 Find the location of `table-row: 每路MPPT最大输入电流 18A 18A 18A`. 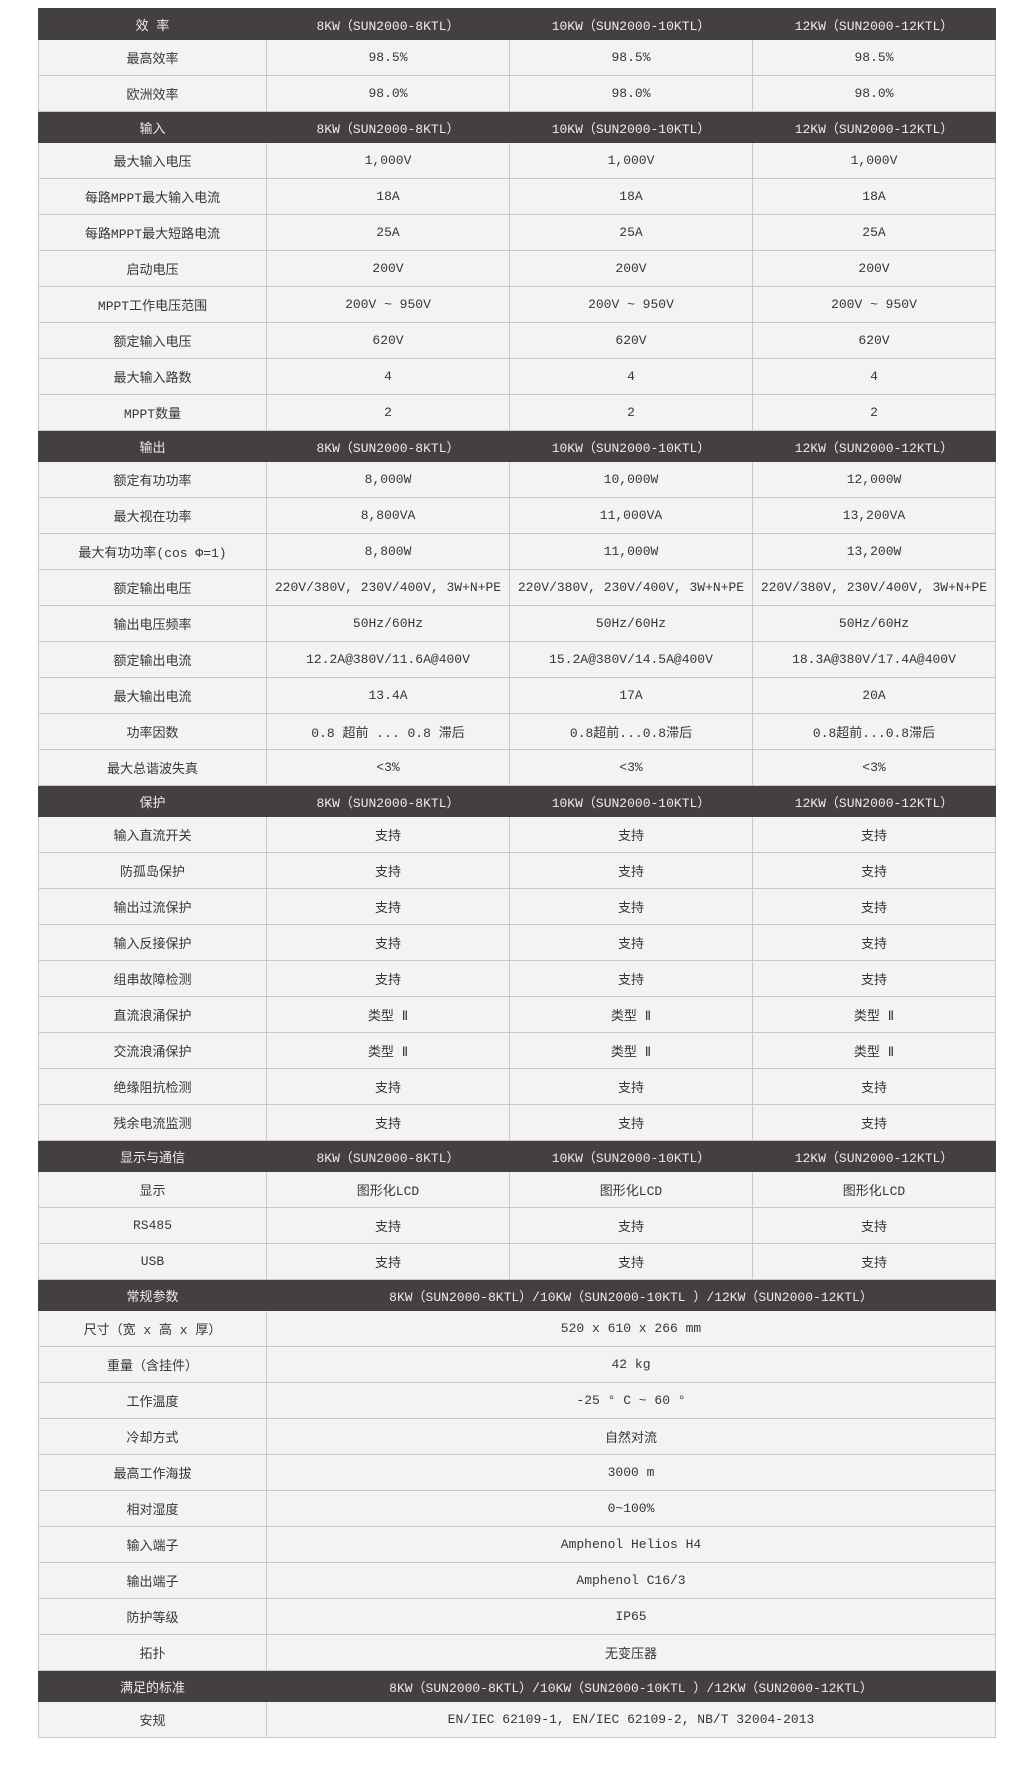

table-row: 每路MPPT最大输入电流 18A 18A 18A is located at coordinates (517, 196).